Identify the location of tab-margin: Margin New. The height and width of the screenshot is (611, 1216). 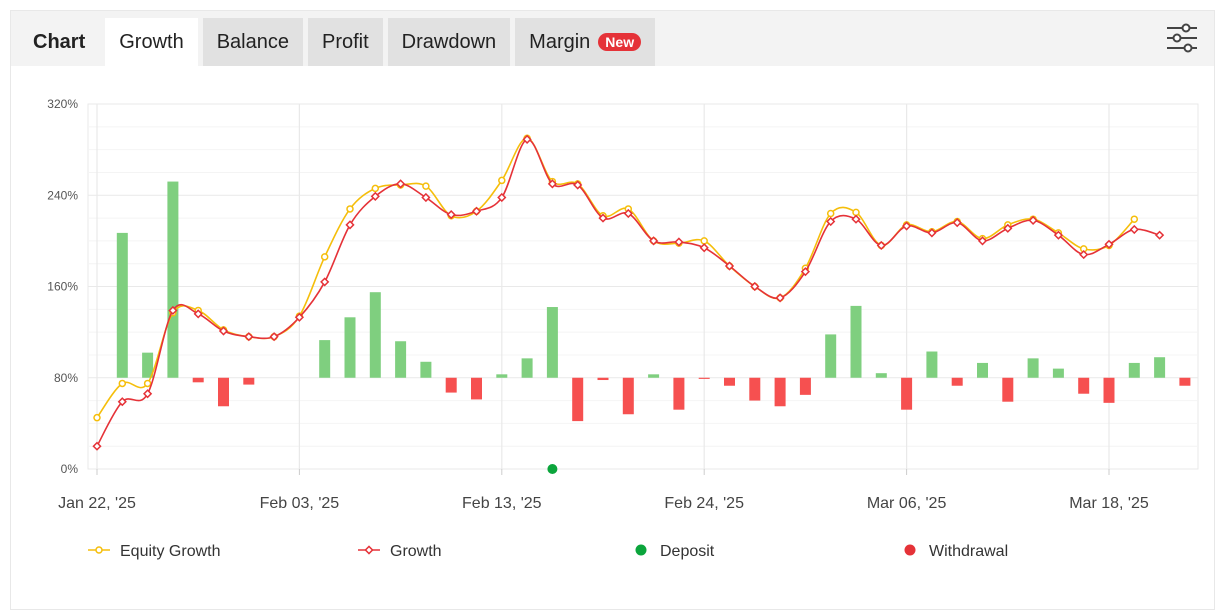
(585, 42).